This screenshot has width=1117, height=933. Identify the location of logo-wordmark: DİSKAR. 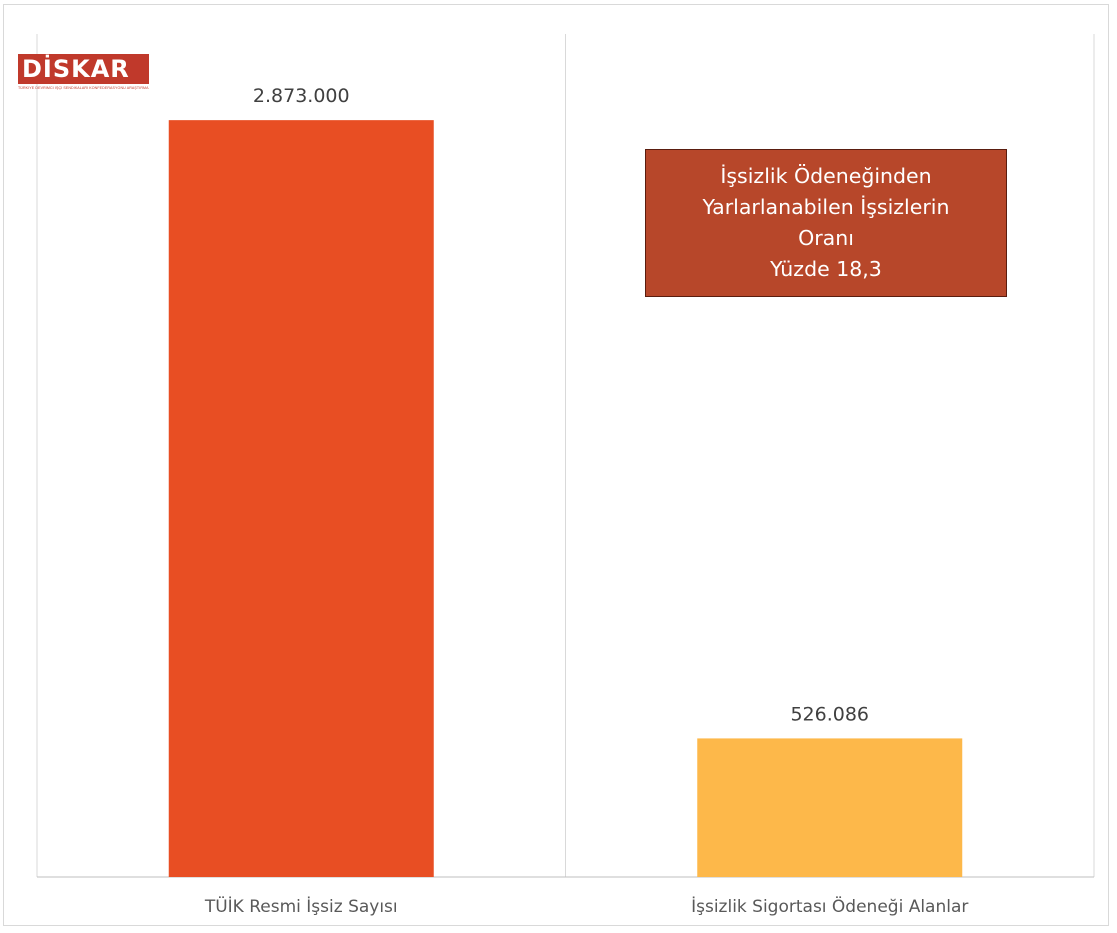
(83, 69).